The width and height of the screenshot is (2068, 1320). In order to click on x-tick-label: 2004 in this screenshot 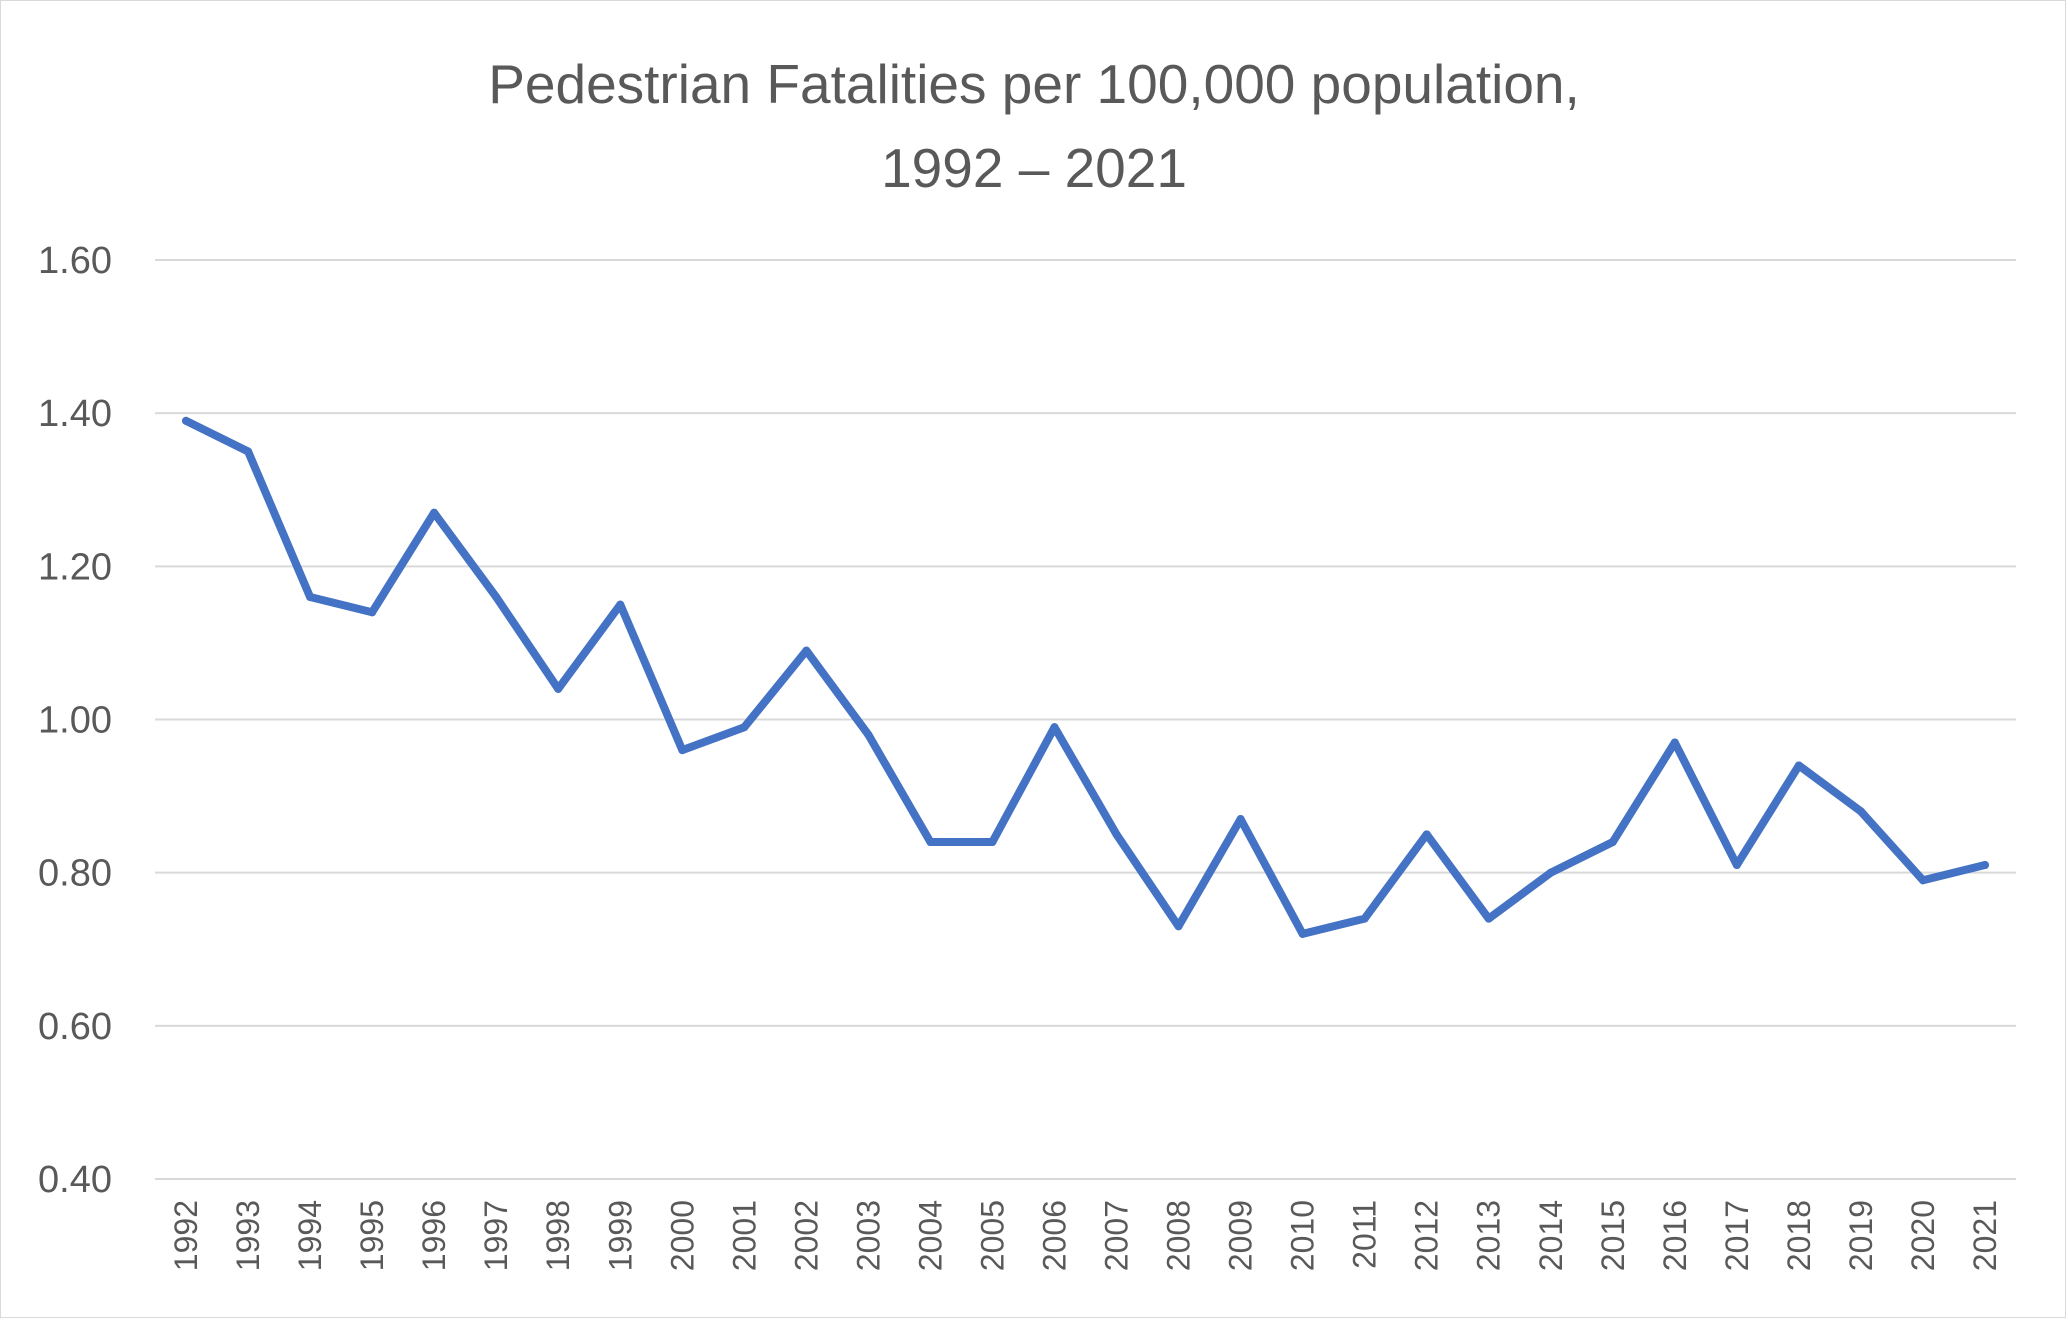, I will do `click(930, 1235)`.